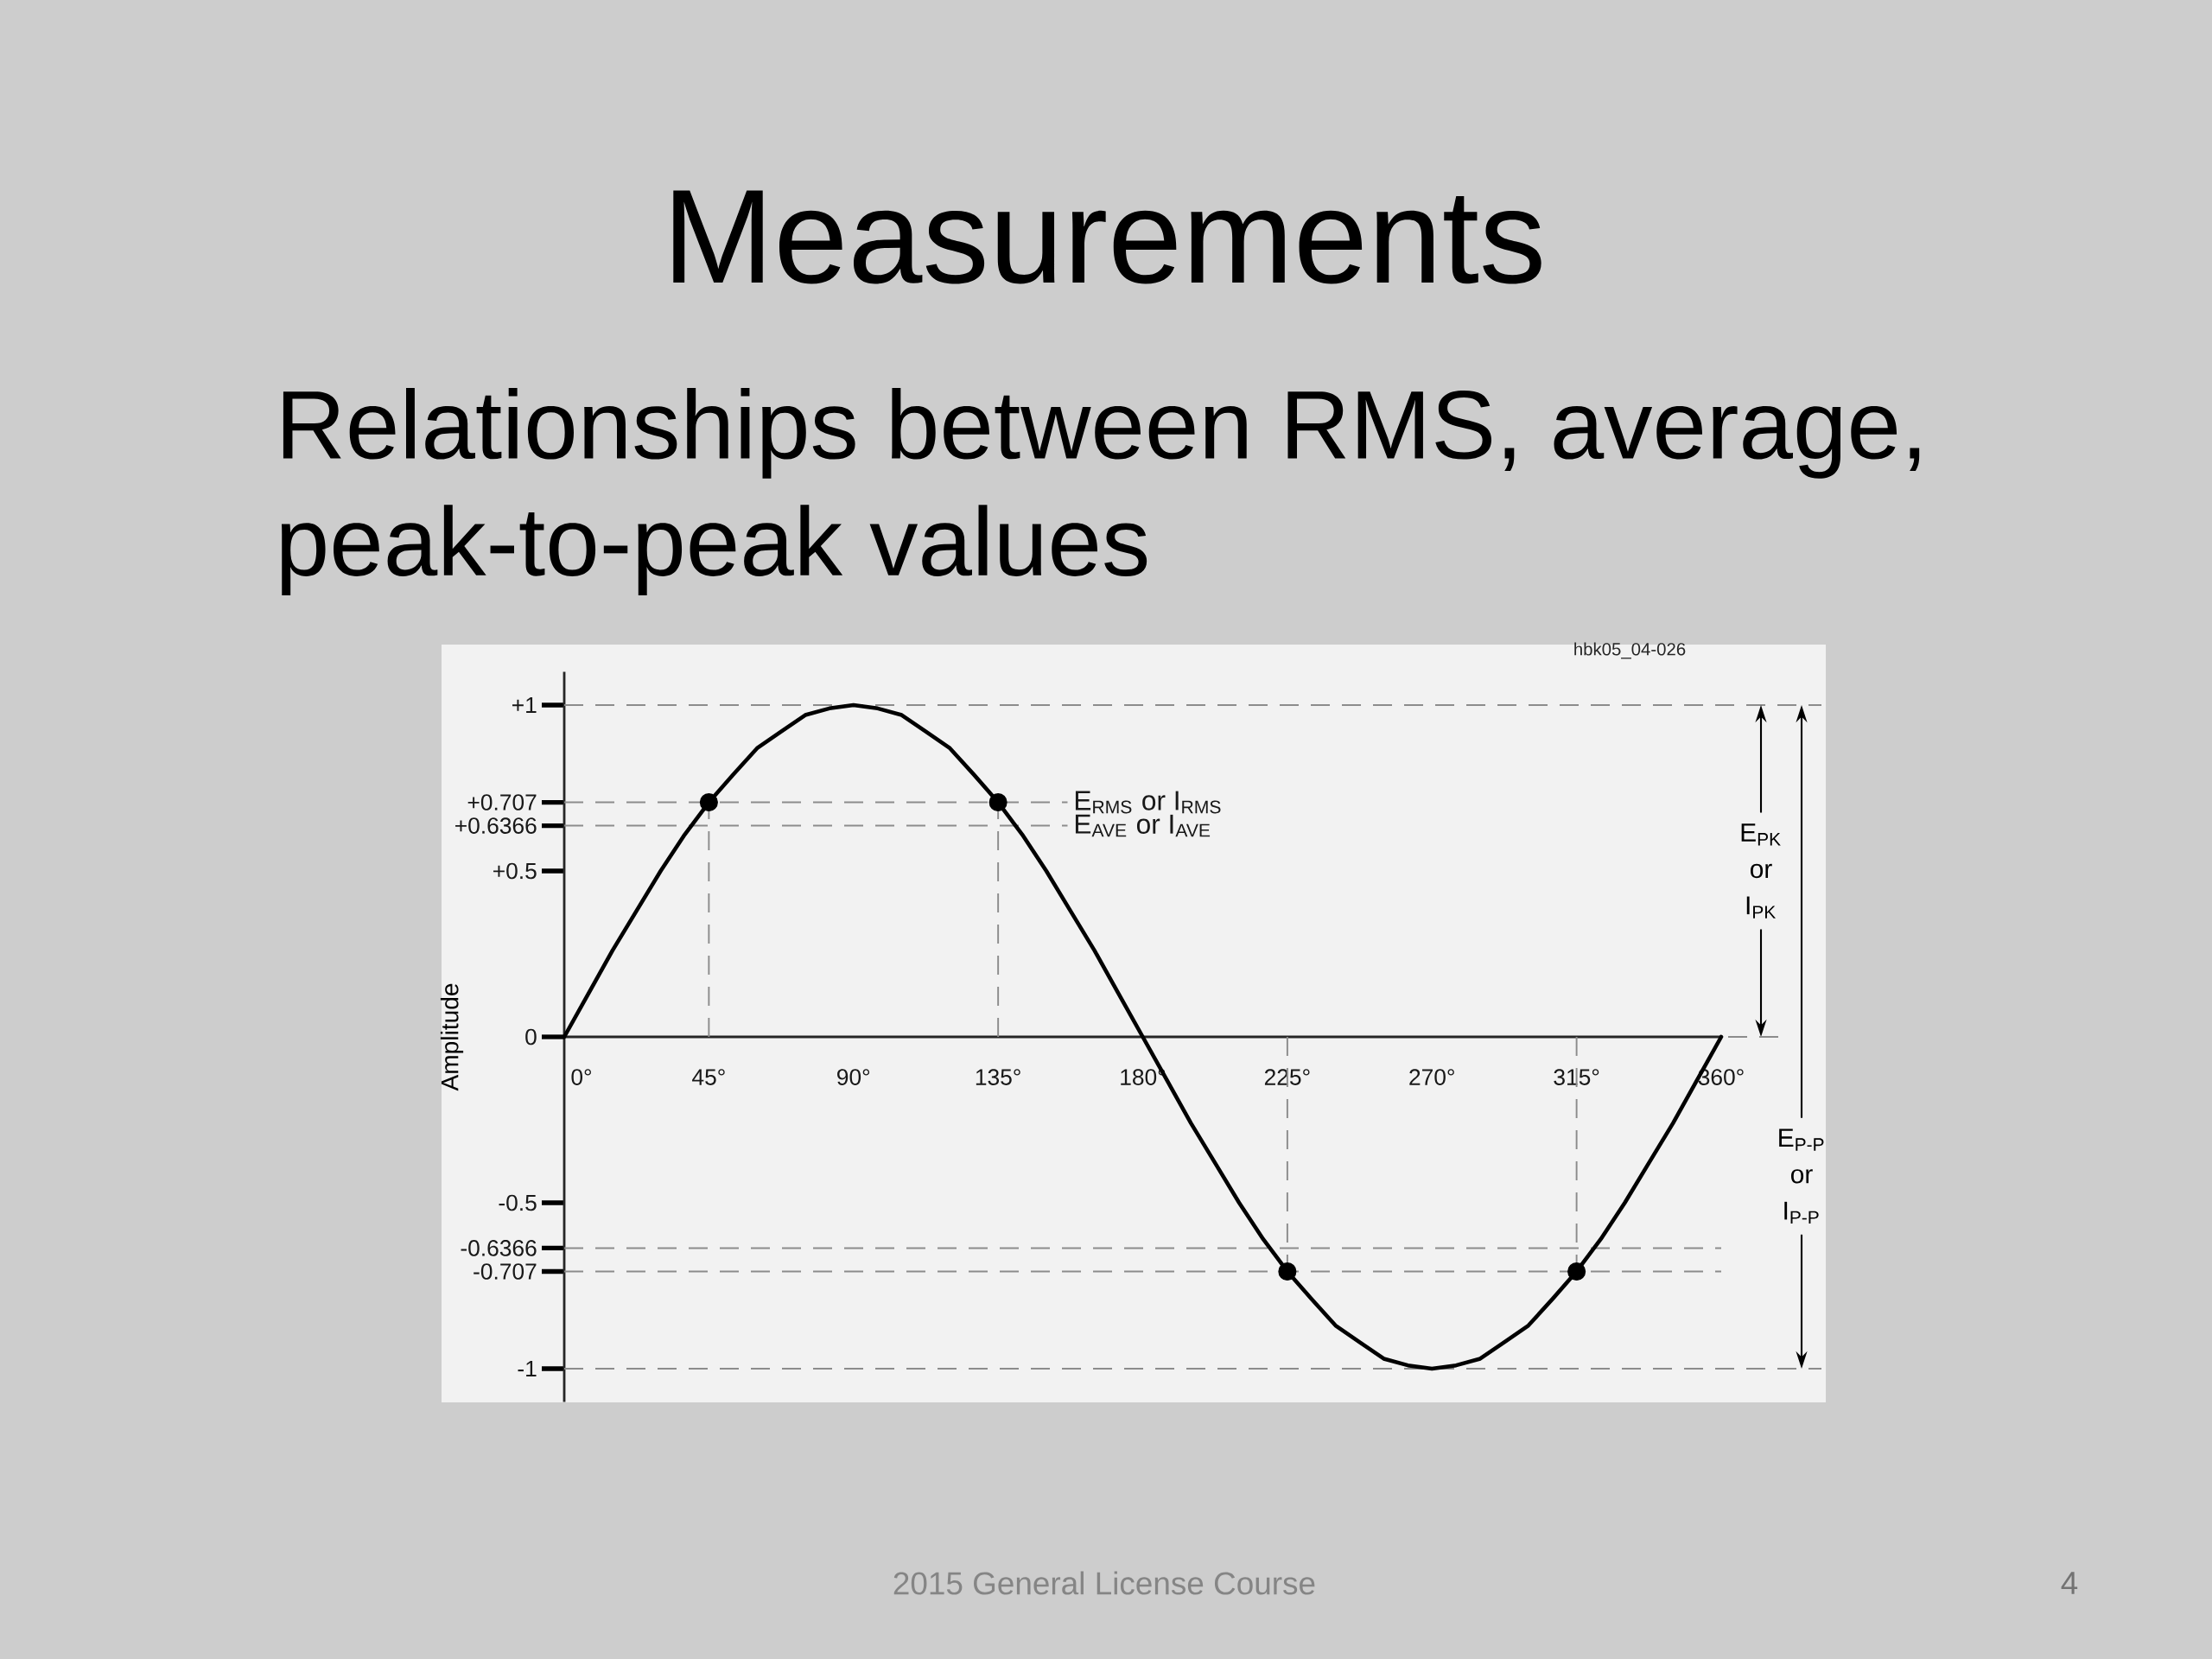  I want to click on x-tick-label: 90°, so click(853, 1077).